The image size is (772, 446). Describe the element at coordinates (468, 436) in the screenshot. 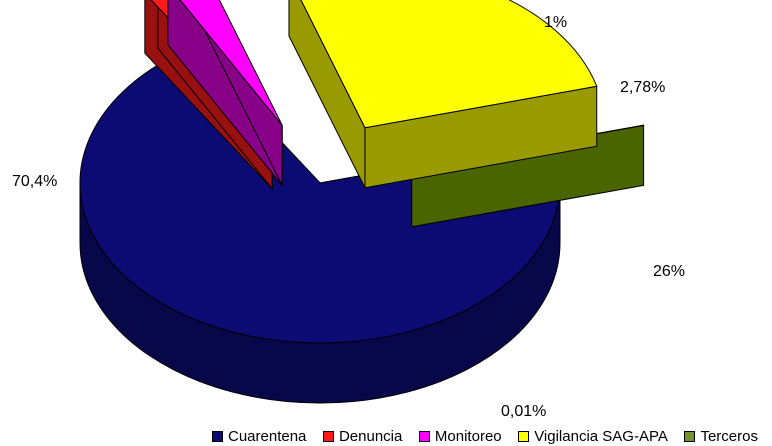

I see `legend-label: Monitoreo` at that location.